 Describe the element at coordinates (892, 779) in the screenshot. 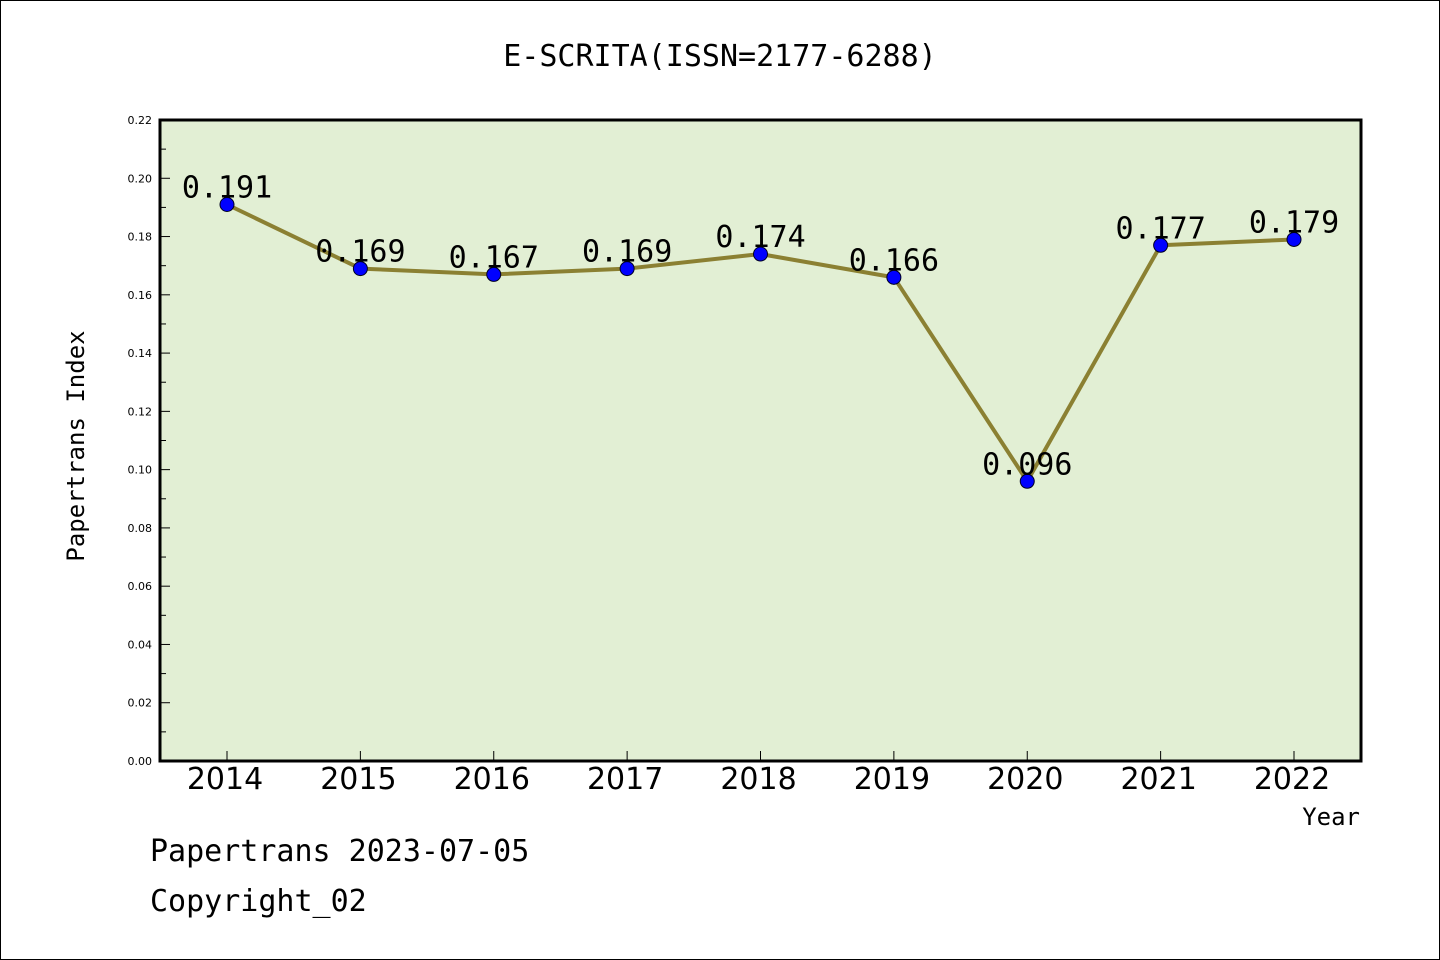

I see `x-tick-label: 2019` at that location.